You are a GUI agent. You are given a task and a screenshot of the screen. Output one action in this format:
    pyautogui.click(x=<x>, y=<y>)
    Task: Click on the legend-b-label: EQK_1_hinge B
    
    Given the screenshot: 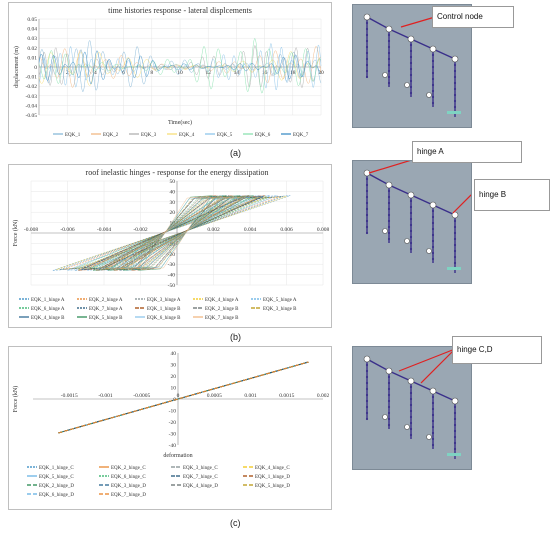 What is the action you would take?
    pyautogui.click(x=164, y=309)
    